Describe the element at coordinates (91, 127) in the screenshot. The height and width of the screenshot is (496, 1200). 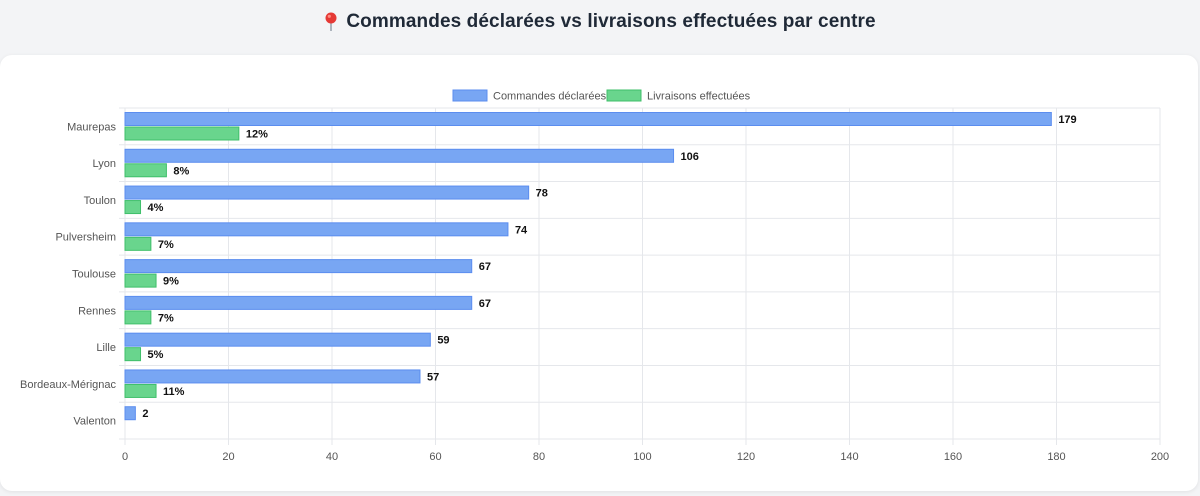
I see `y-category-label: Maurepas` at that location.